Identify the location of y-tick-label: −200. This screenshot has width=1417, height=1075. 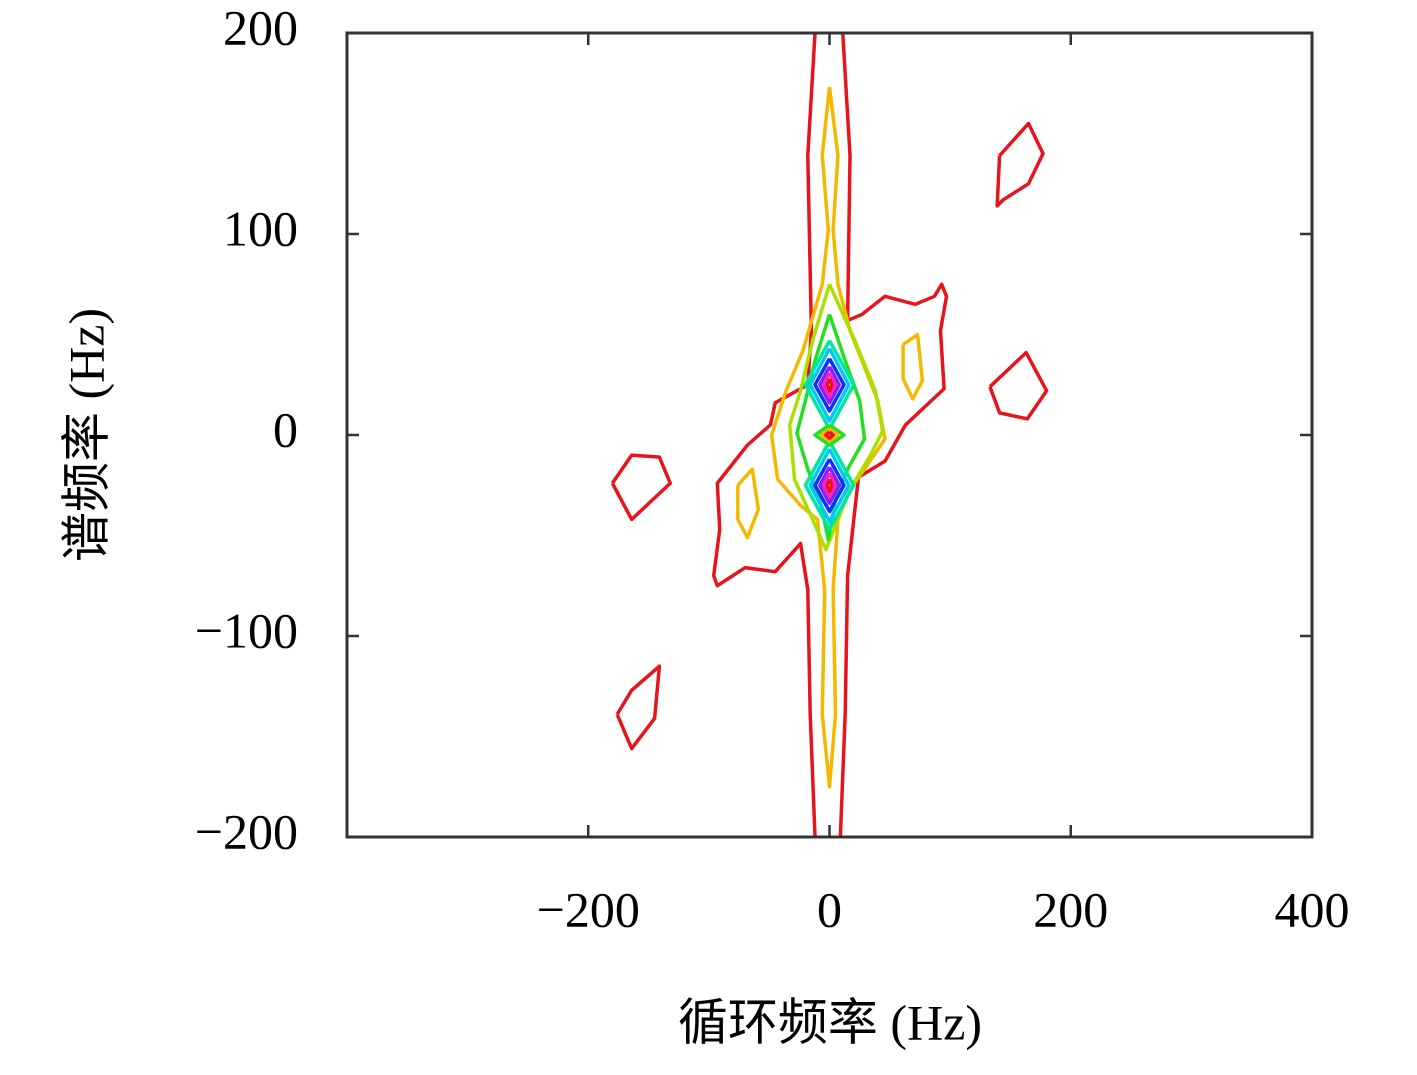
(246, 831).